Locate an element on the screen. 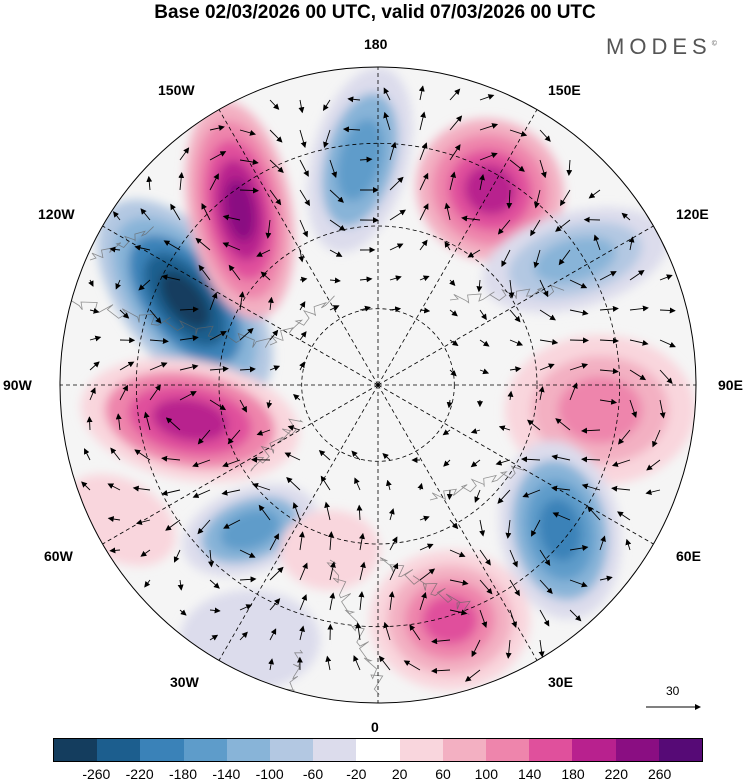 The image size is (750, 783). lon-label-150w: 150W is located at coordinates (176, 90).